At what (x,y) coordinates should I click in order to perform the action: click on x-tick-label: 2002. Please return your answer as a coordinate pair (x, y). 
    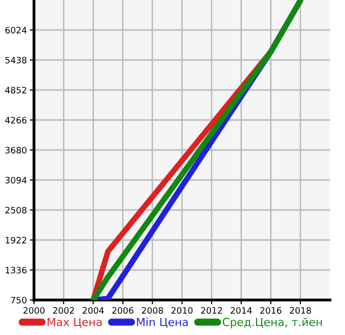
    Looking at the image, I should click on (63, 310).